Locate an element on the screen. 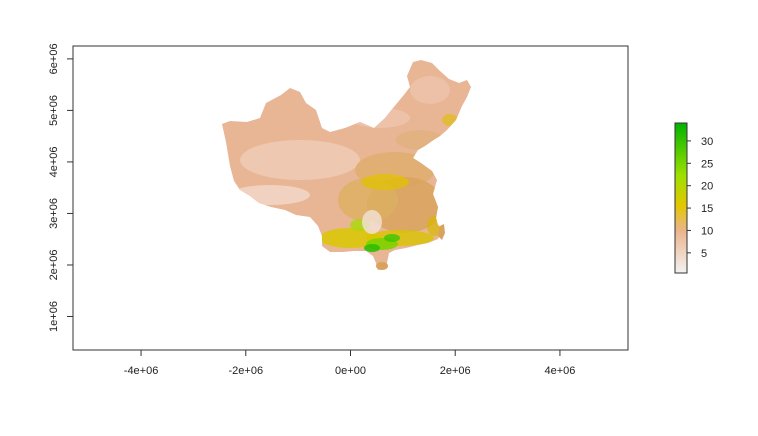 The image size is (758, 436). y-tick-label: 4e+06 is located at coordinates (54, 161).